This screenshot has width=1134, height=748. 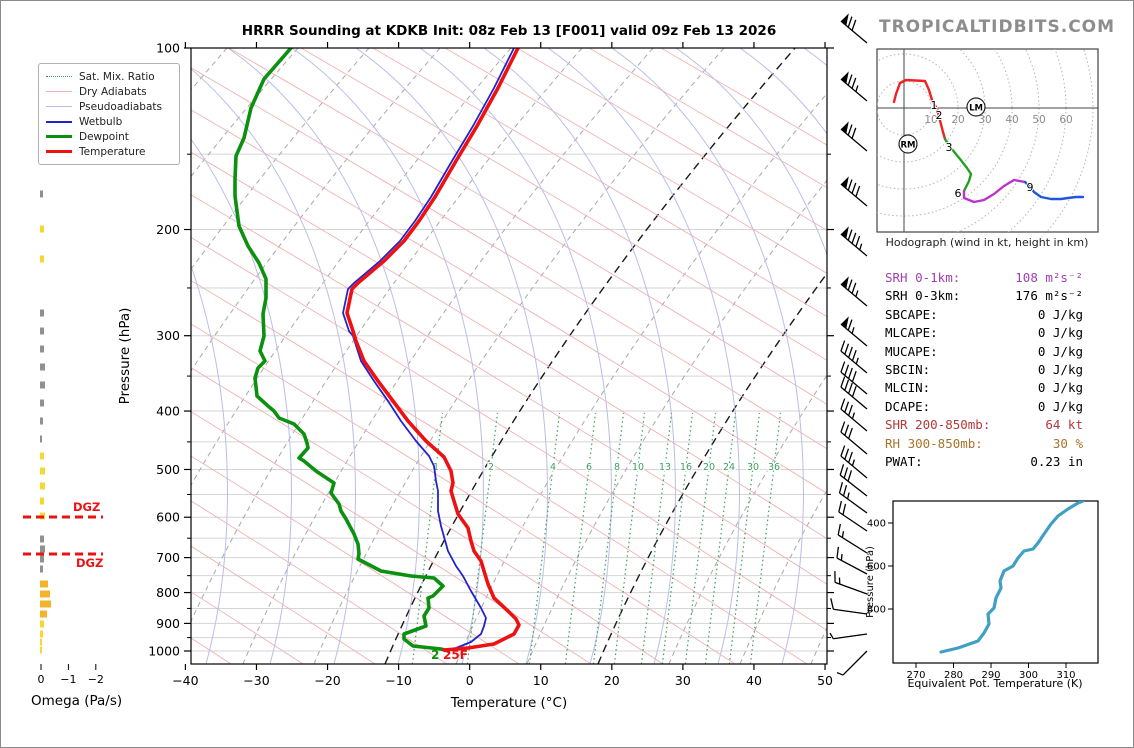 I want to click on index-label: MLCIN:, so click(x=908, y=388).